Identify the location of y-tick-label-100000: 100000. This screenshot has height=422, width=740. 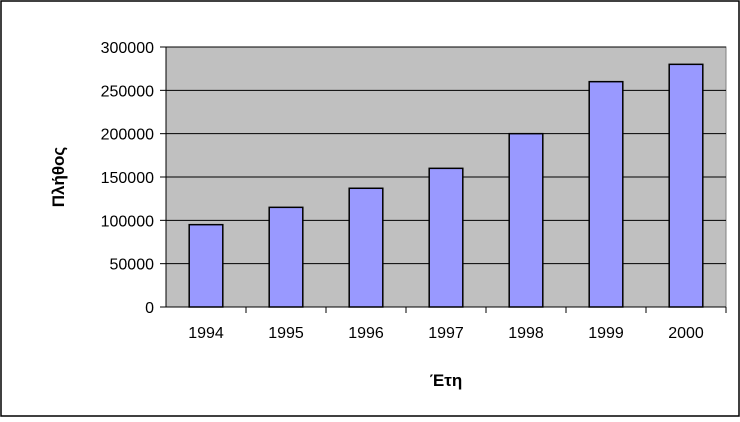
(127, 221).